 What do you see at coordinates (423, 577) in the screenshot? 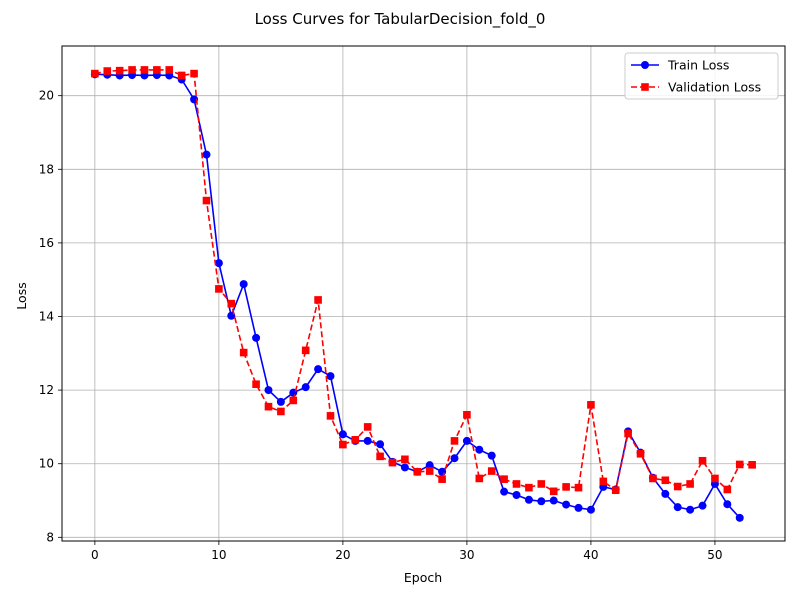
I see `x-axis-label: Epoch` at bounding box center [423, 577].